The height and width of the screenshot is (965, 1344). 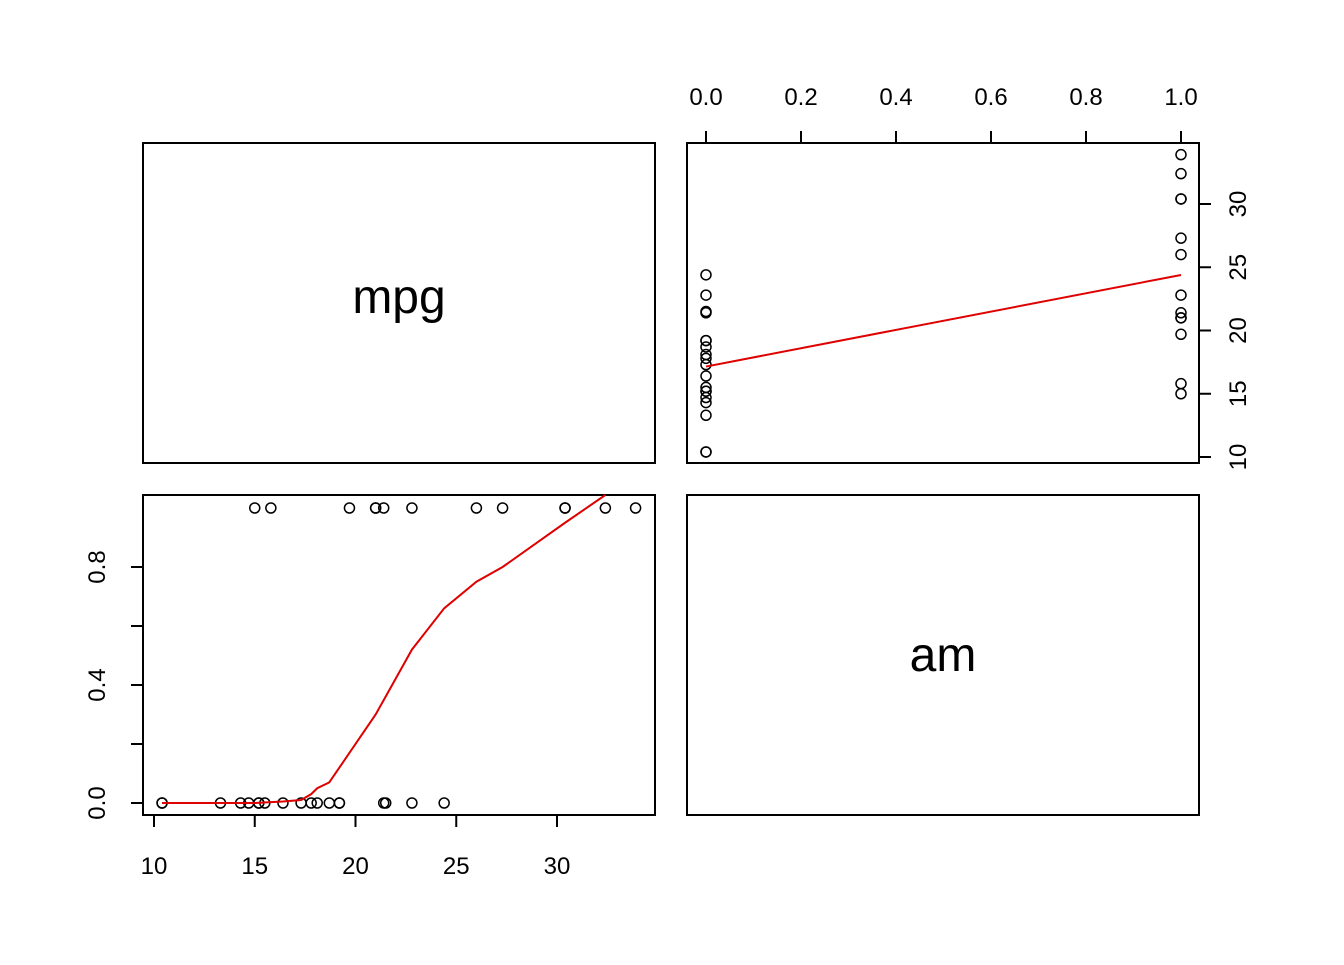 I want to click on bottom-axis-tick-label: 15, so click(x=254, y=866).